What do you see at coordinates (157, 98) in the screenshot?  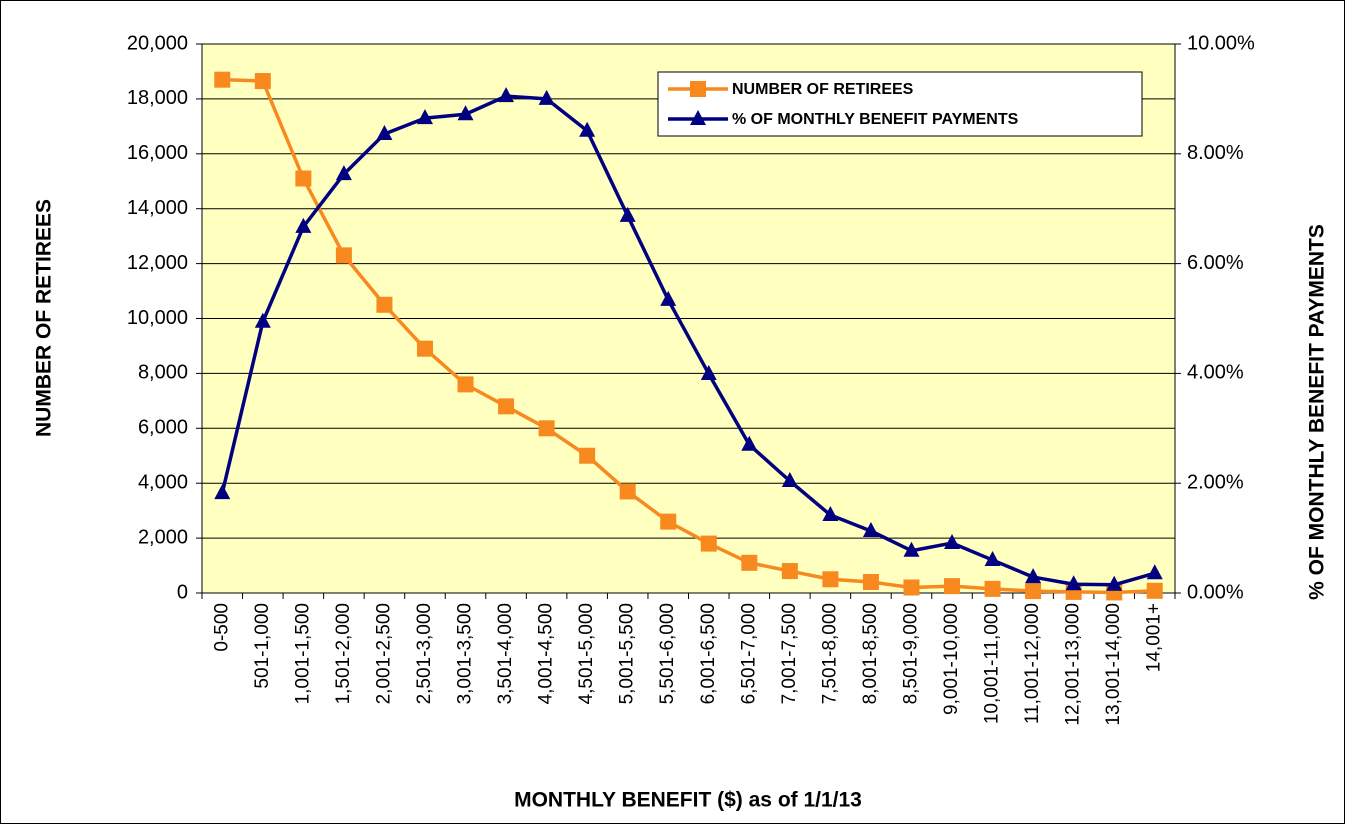 I see `y-tick-label: 18,000` at bounding box center [157, 98].